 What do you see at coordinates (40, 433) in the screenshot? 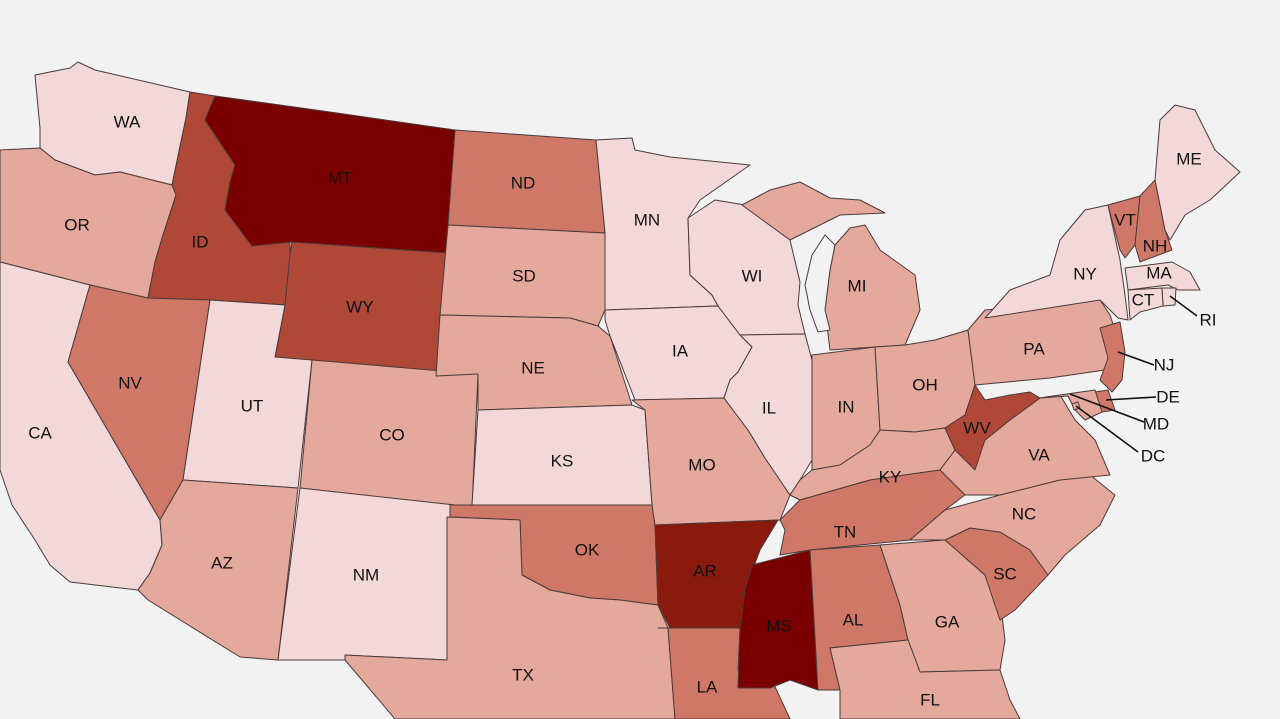
I see `state-label-ca: CA` at bounding box center [40, 433].